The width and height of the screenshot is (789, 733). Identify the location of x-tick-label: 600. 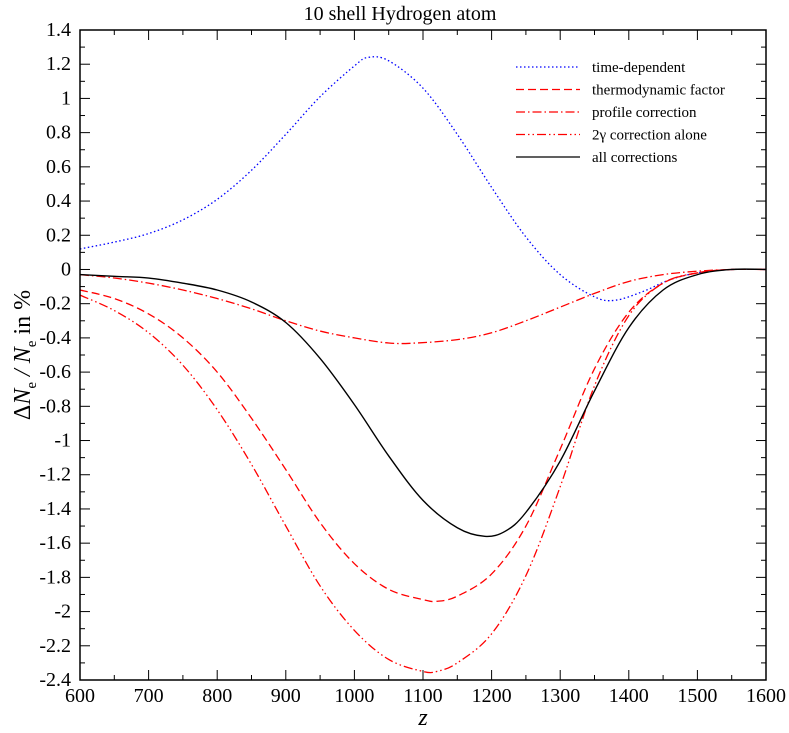
(80, 696).